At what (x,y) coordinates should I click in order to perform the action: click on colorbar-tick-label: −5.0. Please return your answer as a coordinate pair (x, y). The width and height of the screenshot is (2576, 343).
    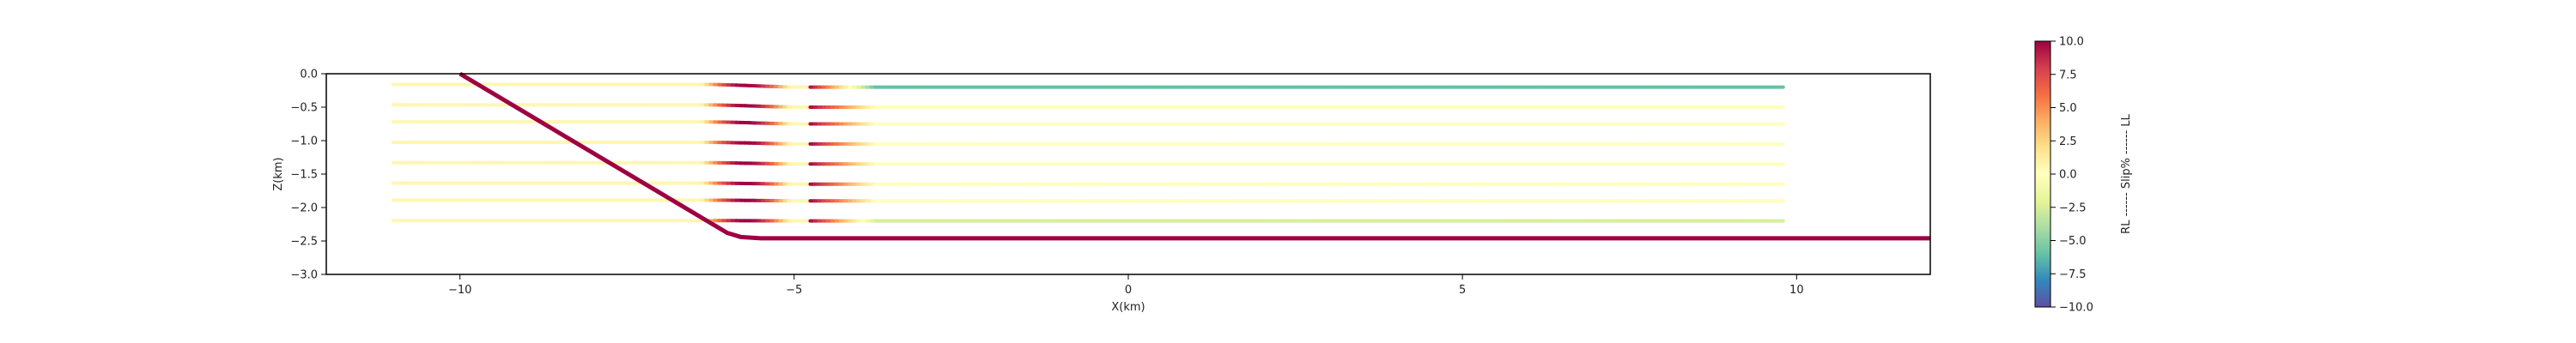
    Looking at the image, I should click on (2073, 242).